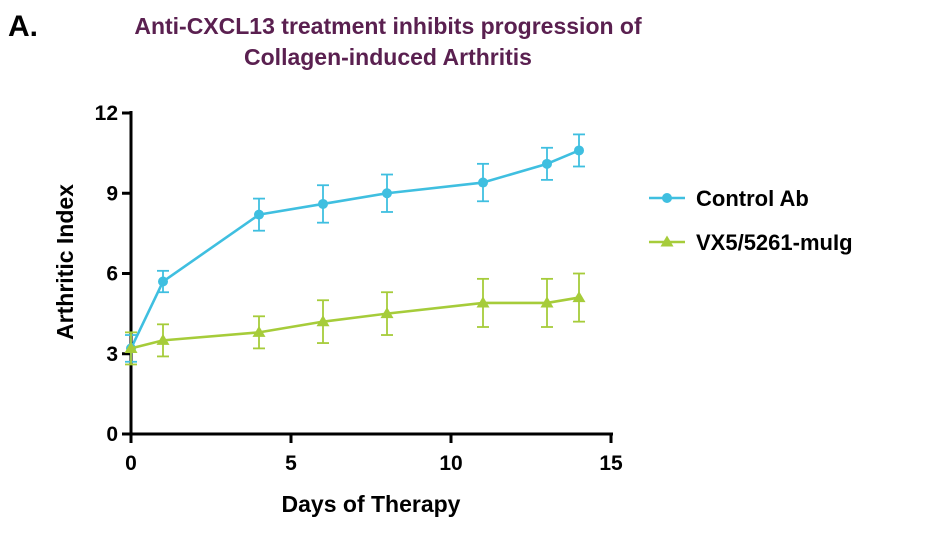  I want to click on x-axis-ticks: 0 5 10 15, so click(374, 454).